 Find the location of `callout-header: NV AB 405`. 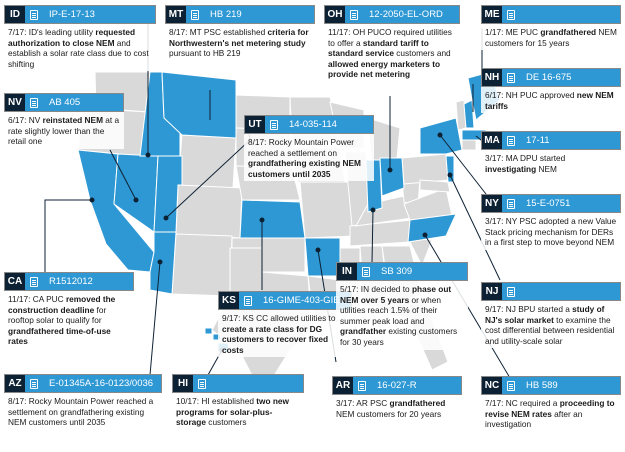

callout-header: NV AB 405 is located at coordinates (64, 102).